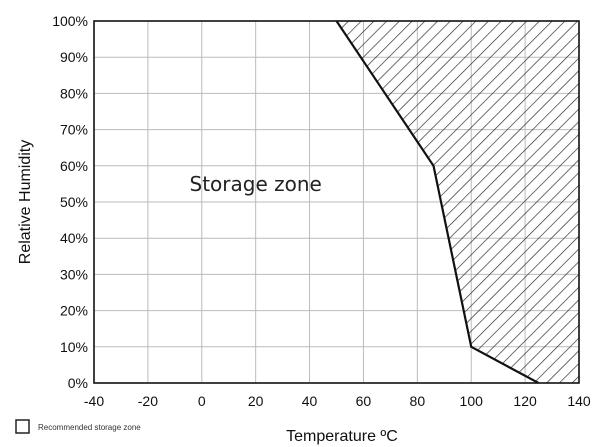 Image resolution: width=614 pixels, height=447 pixels. What do you see at coordinates (148, 401) in the screenshot?
I see `x-tick-label: -20` at bounding box center [148, 401].